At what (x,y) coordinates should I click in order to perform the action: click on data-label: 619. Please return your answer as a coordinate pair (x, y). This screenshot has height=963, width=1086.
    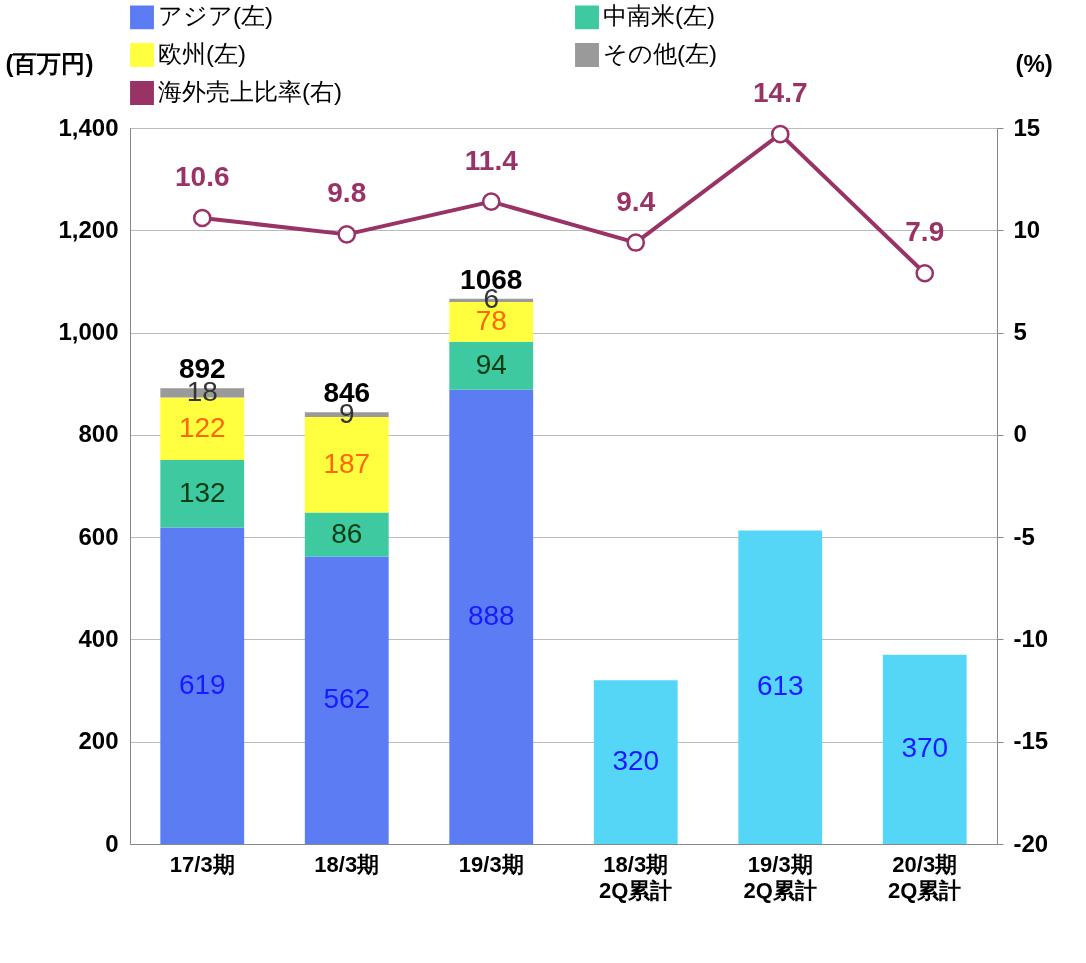
    Looking at the image, I should click on (202, 684).